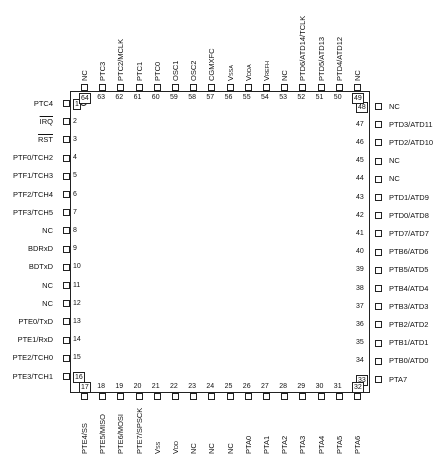  What do you see at coordinates (228, 386) in the screenshot?
I see `pin-number-25: 25` at bounding box center [228, 386].